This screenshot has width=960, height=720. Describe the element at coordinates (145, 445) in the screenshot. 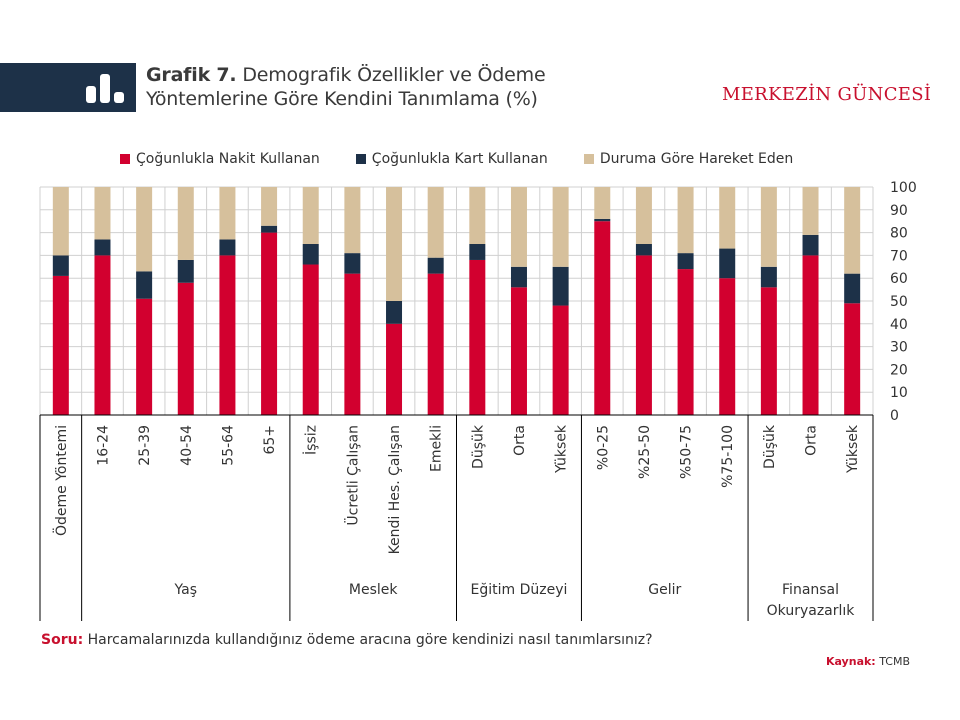

I see `x-tick-label: 25-39` at that location.